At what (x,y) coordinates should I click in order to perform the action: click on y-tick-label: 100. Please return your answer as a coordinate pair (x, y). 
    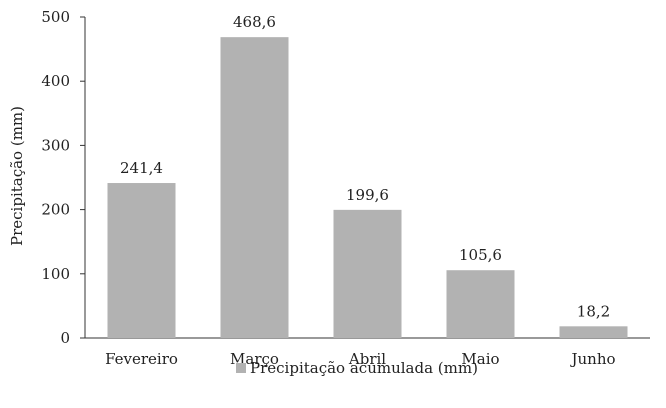
    Looking at the image, I should click on (55, 274).